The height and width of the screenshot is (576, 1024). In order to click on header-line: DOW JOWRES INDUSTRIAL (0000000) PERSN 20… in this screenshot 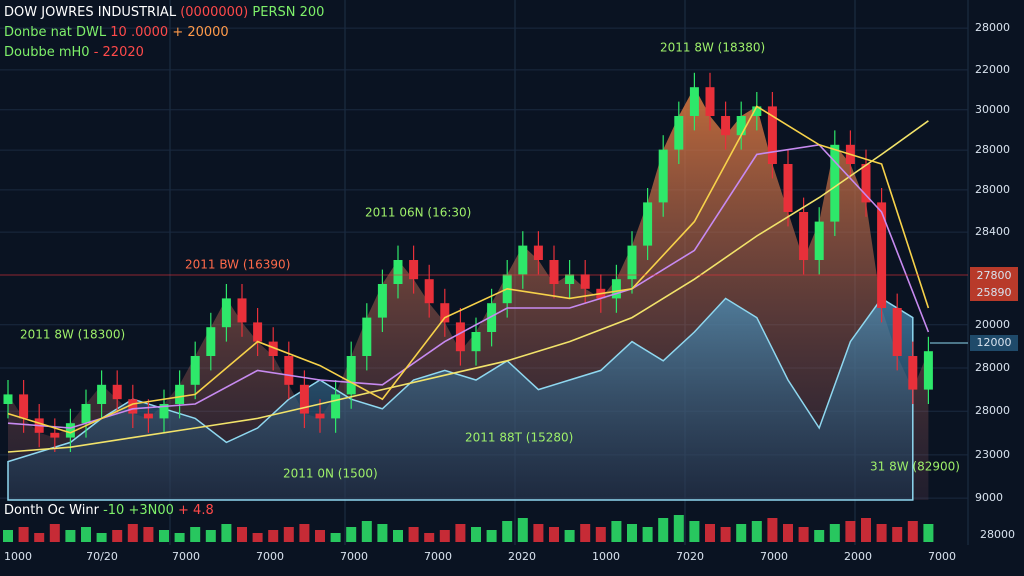, I will do `click(164, 12)`.